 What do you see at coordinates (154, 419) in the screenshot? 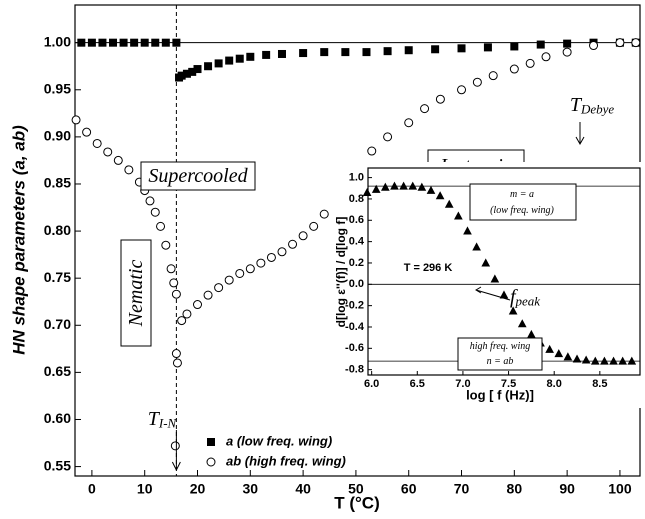
I see `annotation-text: T` at bounding box center [154, 419].